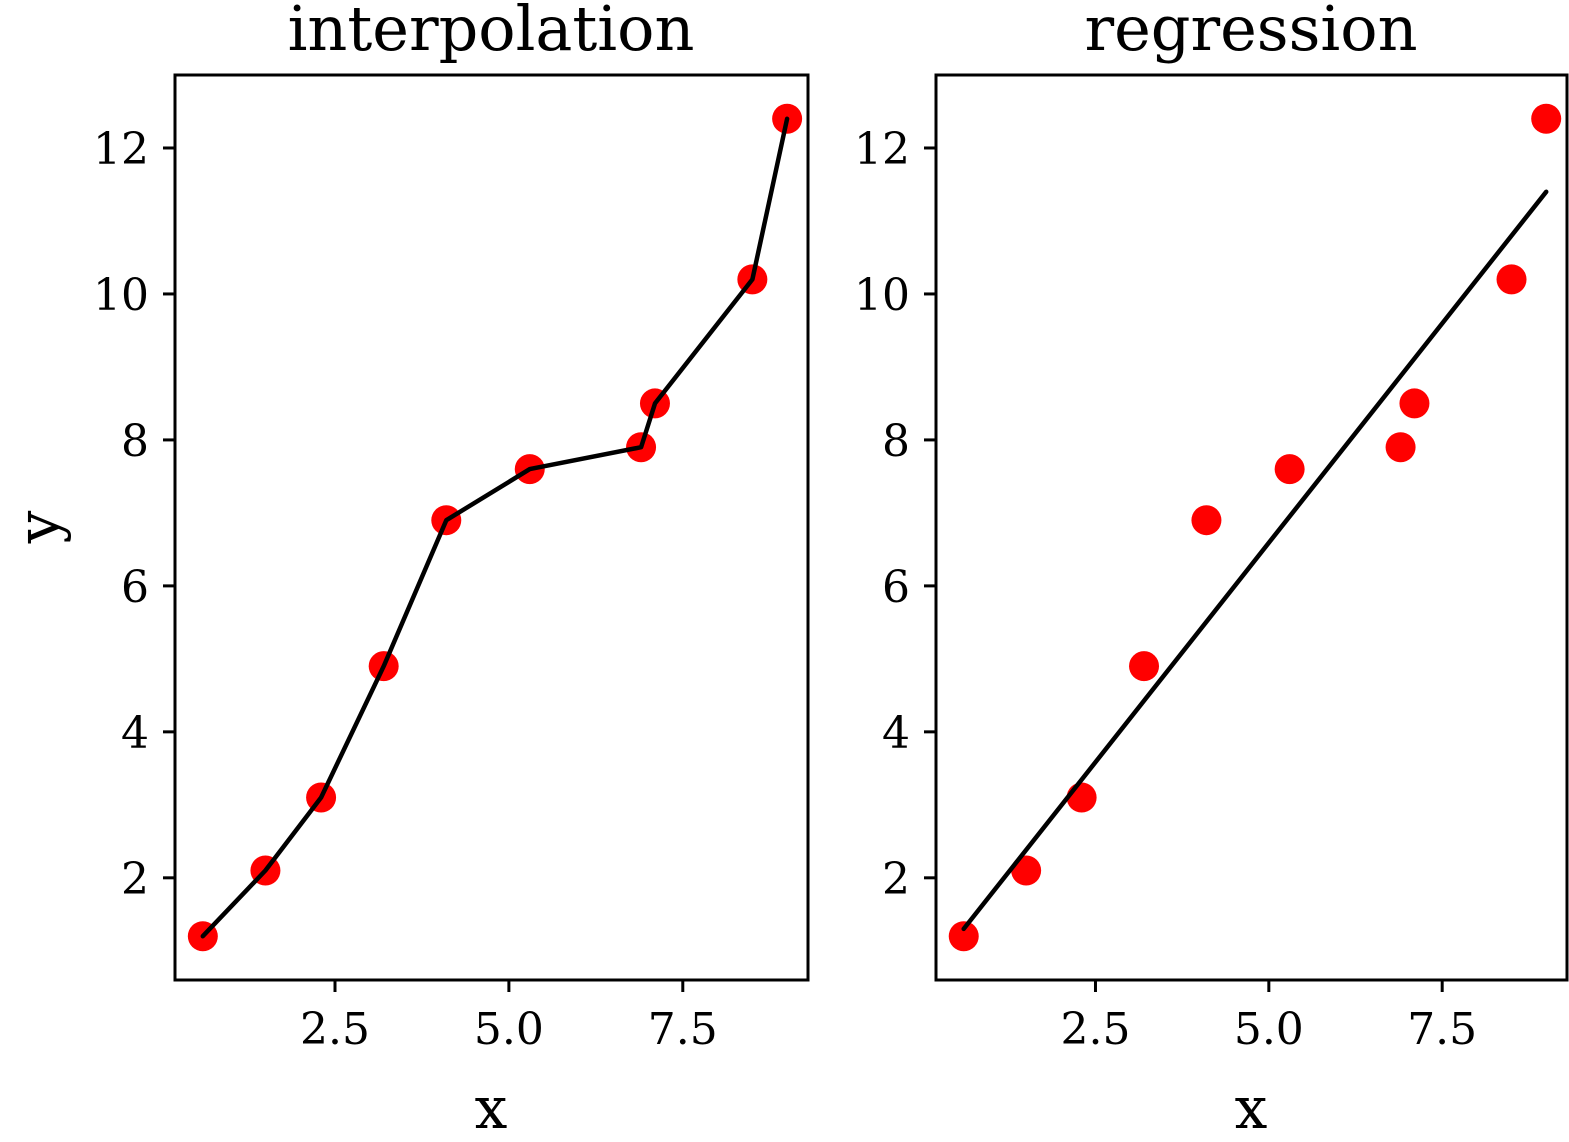 The height and width of the screenshot is (1142, 1569). I want to click on y-axis-label: y, so click(38, 527).